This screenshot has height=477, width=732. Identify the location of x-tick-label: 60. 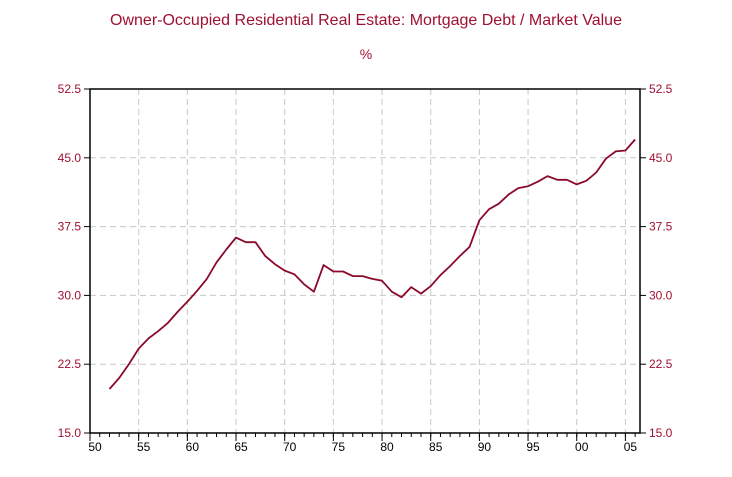
(193, 447).